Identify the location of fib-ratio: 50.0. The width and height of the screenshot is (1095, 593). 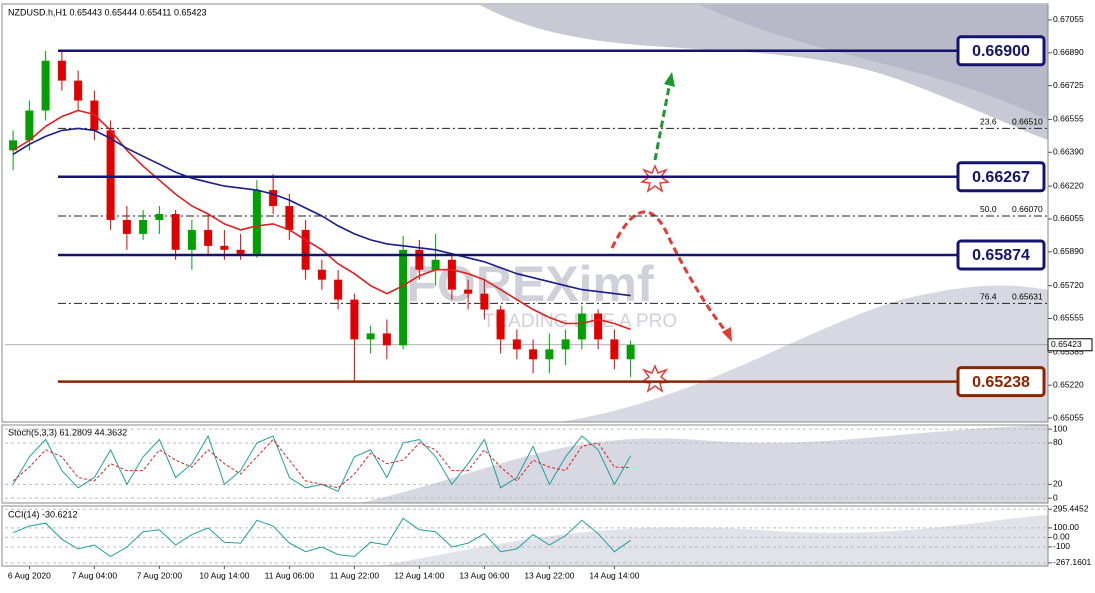
(988, 209).